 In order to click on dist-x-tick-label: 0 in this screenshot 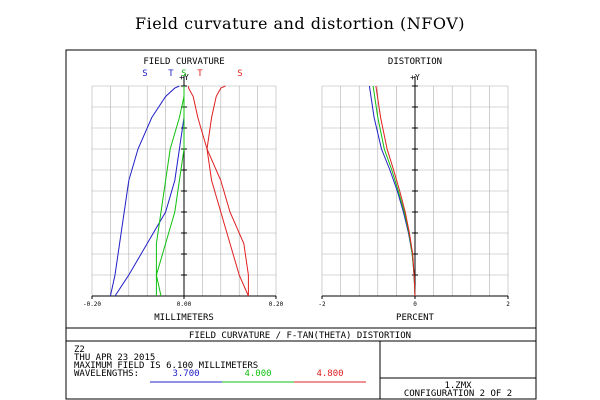, I will do `click(415, 304)`.